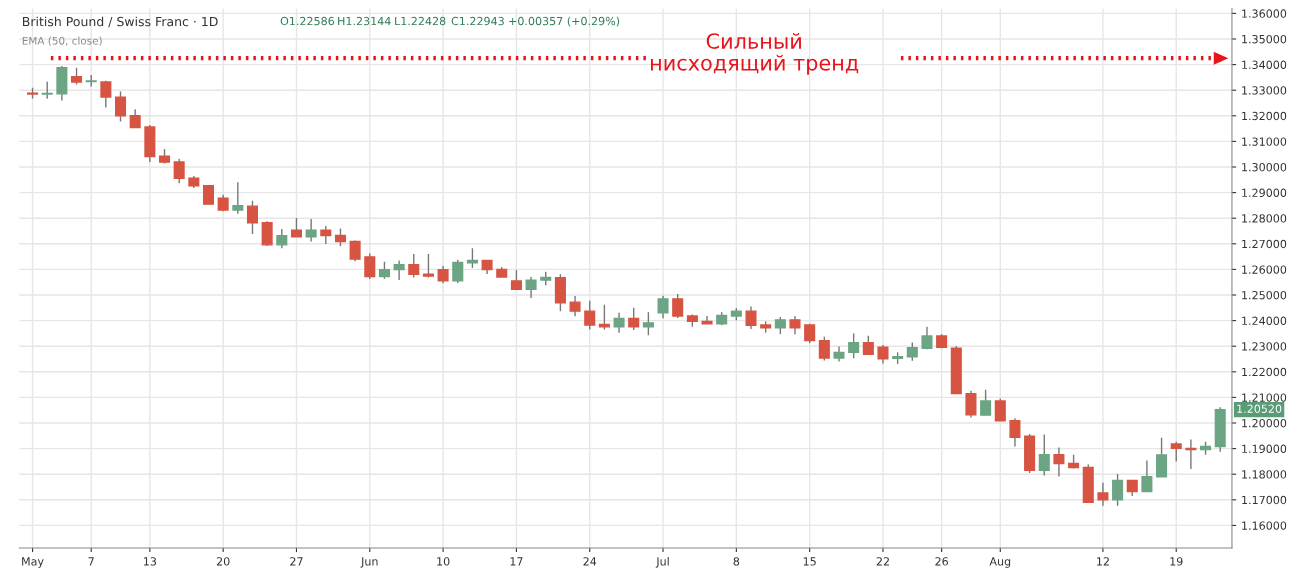 This screenshot has width=1290, height=569. What do you see at coordinates (1264, 39) in the screenshot?
I see `y-tick-label: 1.35000` at bounding box center [1264, 39].